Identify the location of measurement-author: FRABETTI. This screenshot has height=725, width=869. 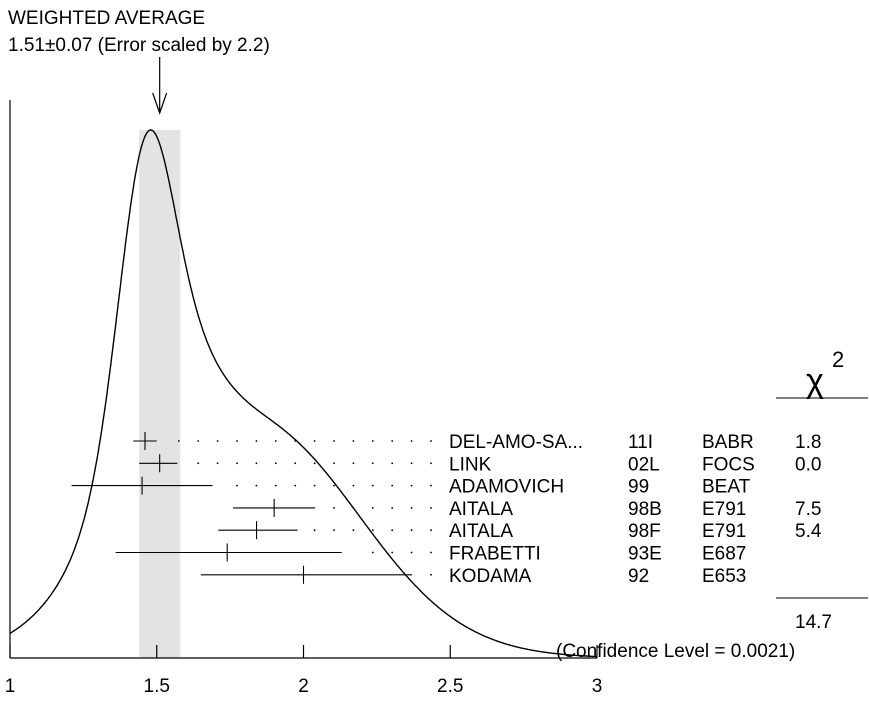
(495, 554).